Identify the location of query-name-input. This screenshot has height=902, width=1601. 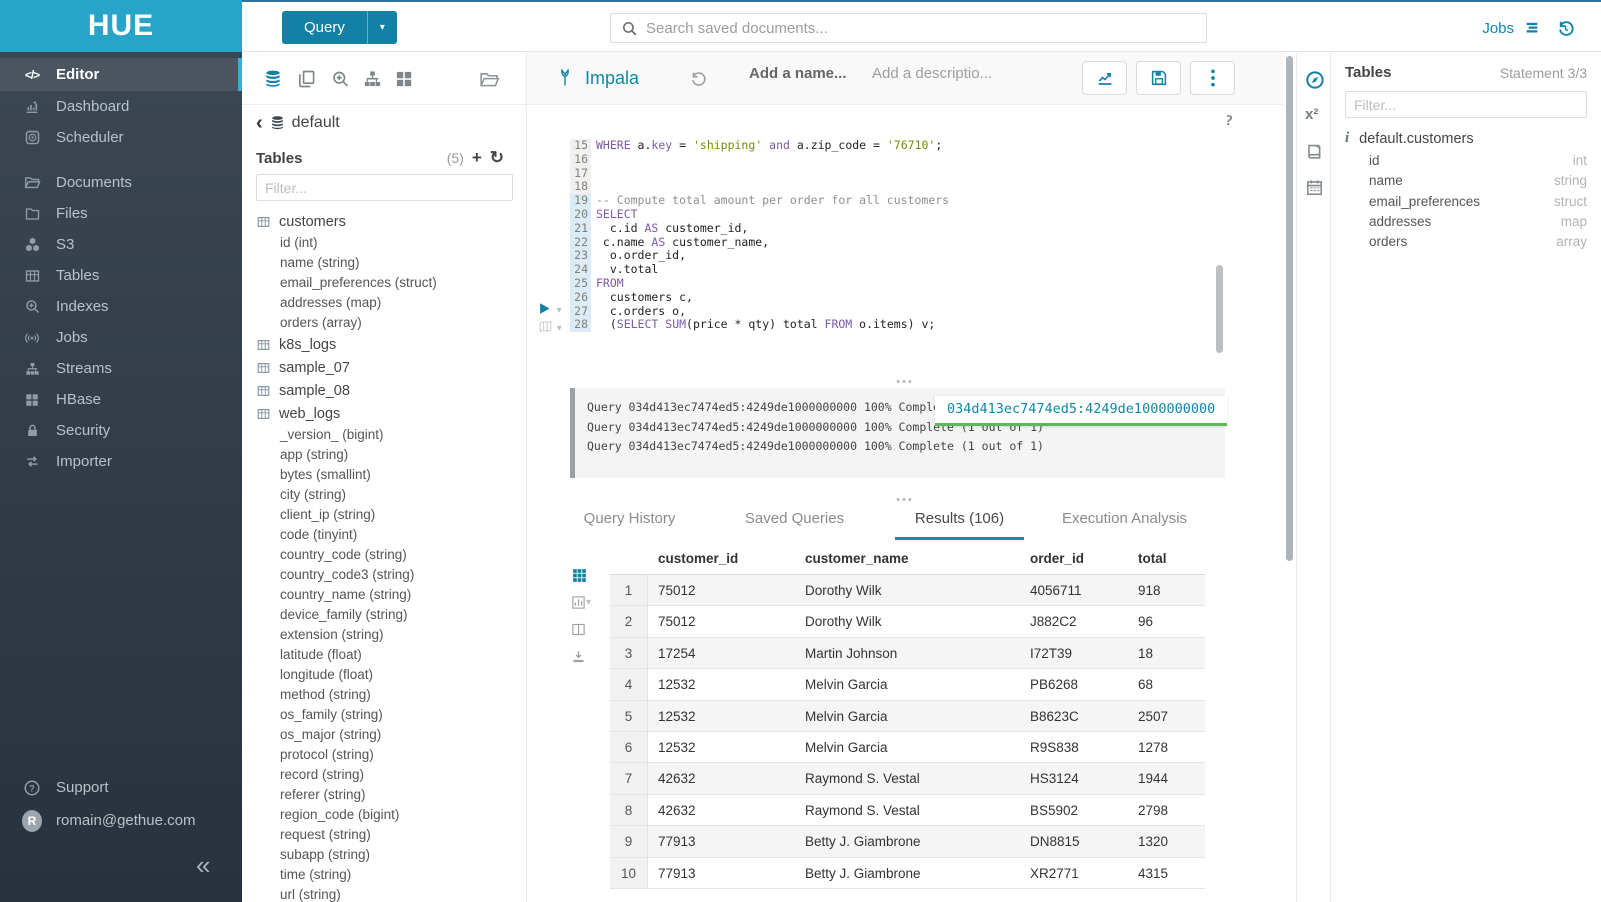
(804, 73).